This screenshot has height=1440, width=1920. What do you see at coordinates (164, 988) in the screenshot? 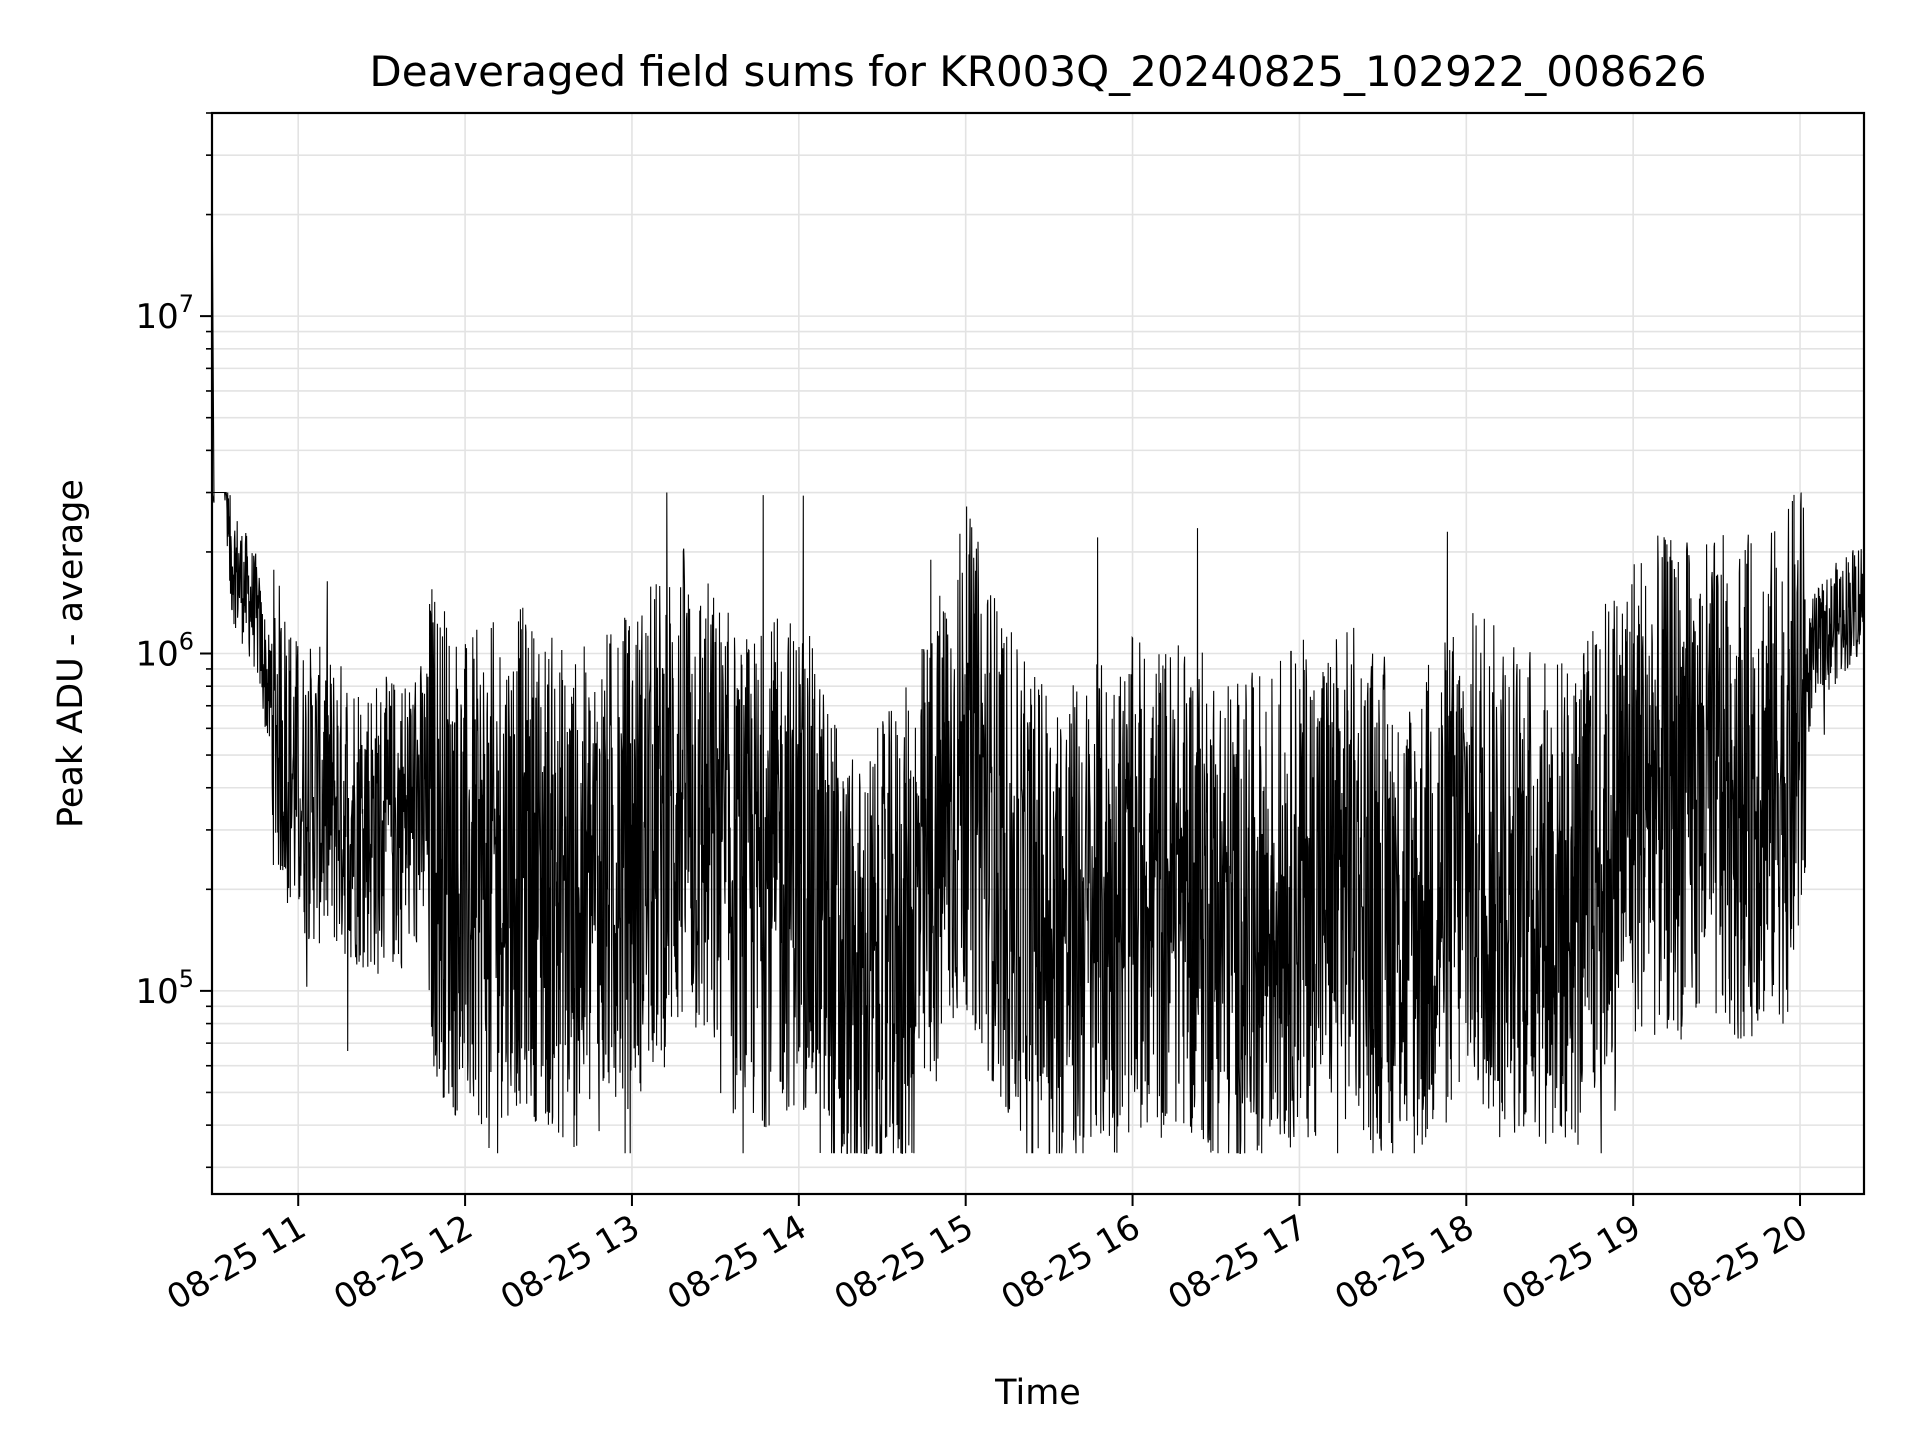
I see `y-tick-label: 10⁵` at bounding box center [164, 988].